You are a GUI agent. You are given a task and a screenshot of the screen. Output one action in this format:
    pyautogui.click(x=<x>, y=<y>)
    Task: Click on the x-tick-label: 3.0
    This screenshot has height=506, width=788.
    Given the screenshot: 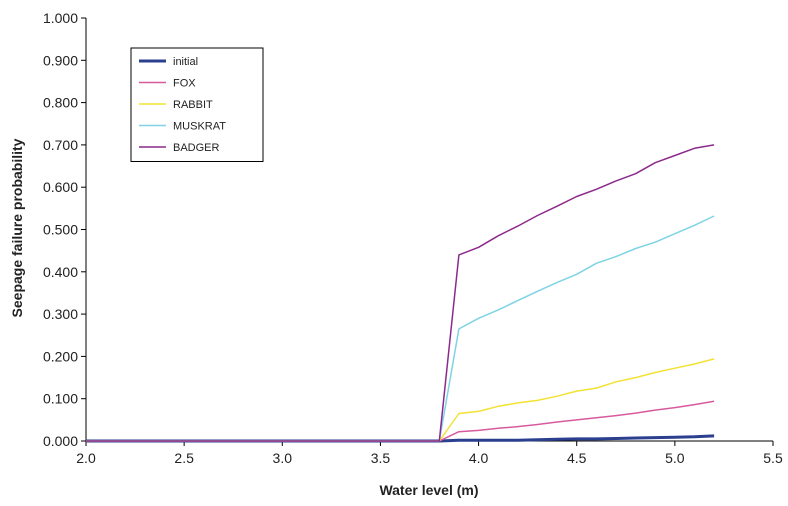 What is the action you would take?
    pyautogui.click(x=283, y=458)
    